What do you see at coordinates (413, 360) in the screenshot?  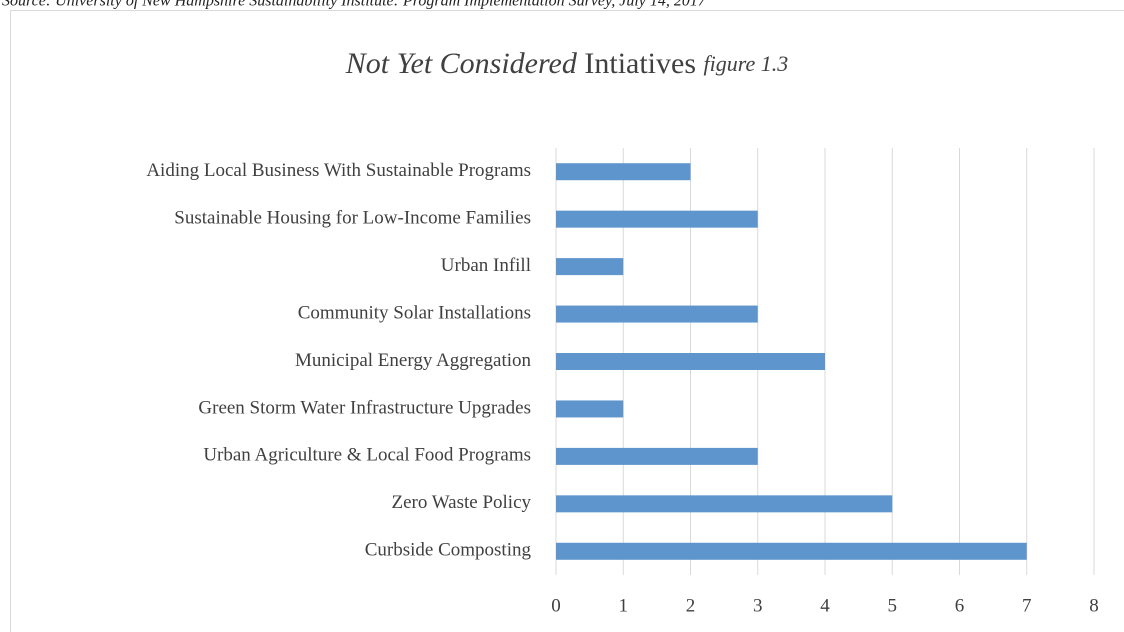 I see `y-tick-label: Municipal Energy Aggregation` at bounding box center [413, 360].